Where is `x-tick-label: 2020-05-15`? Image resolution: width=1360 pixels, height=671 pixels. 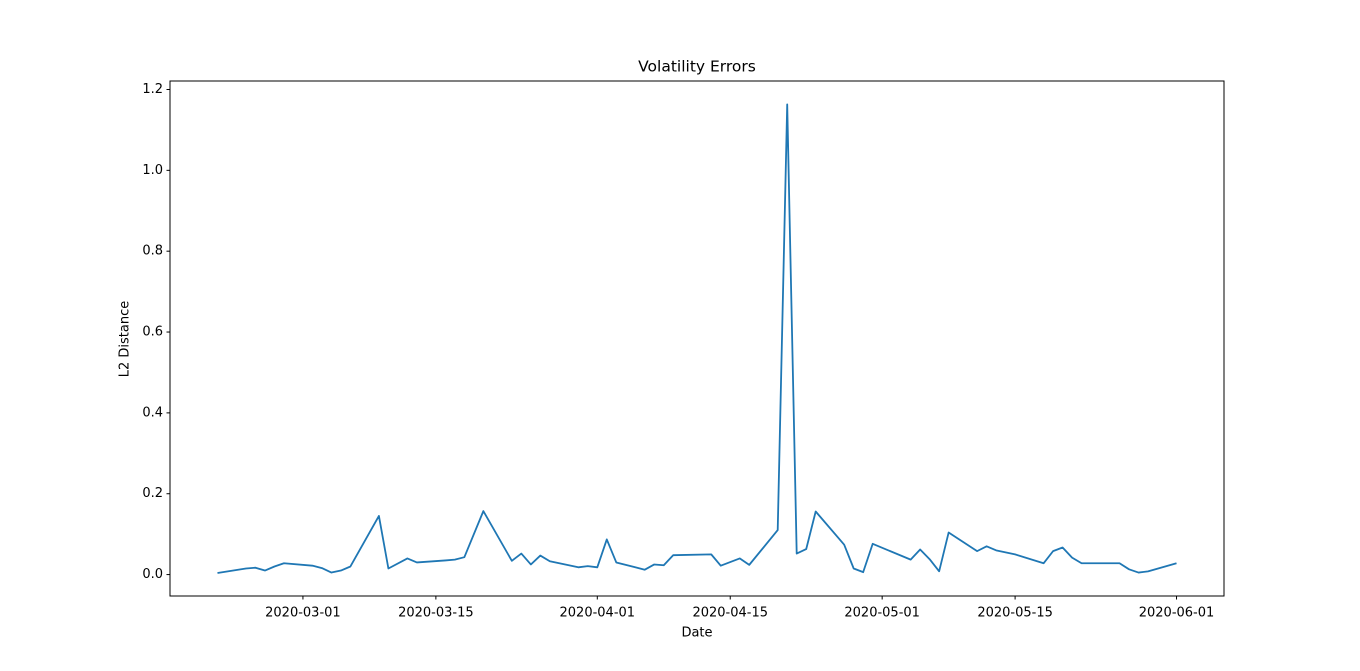 x-tick-label: 2020-05-15 is located at coordinates (1015, 613).